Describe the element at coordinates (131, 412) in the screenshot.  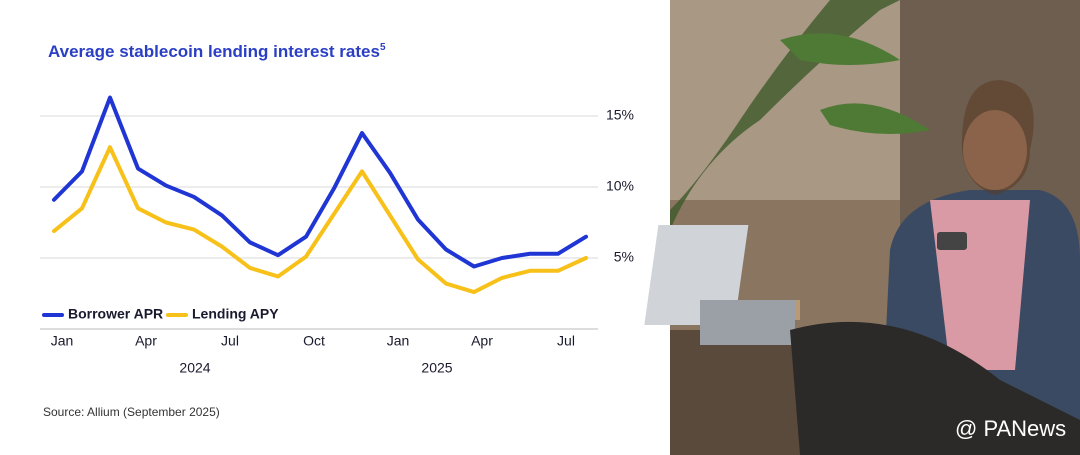
I see `source: Source: Allium (September 2025)` at that location.